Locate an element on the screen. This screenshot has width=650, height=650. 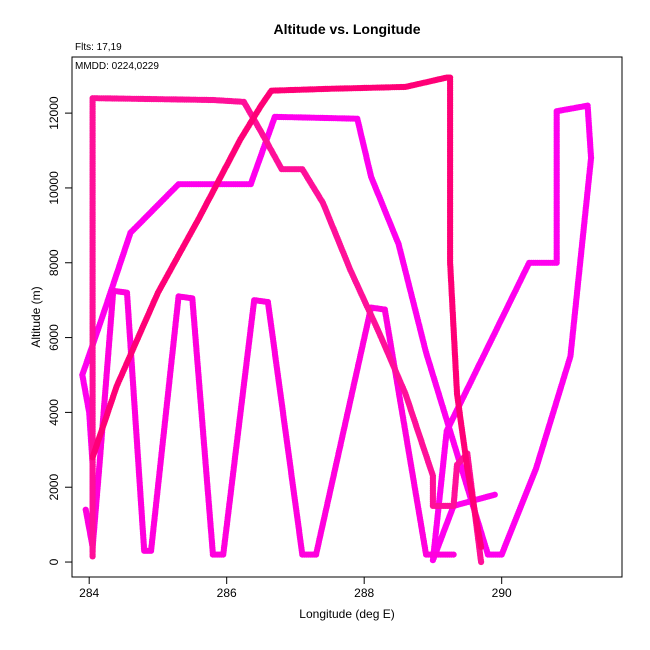
y-tick-label: 2000 is located at coordinates (54, 487).